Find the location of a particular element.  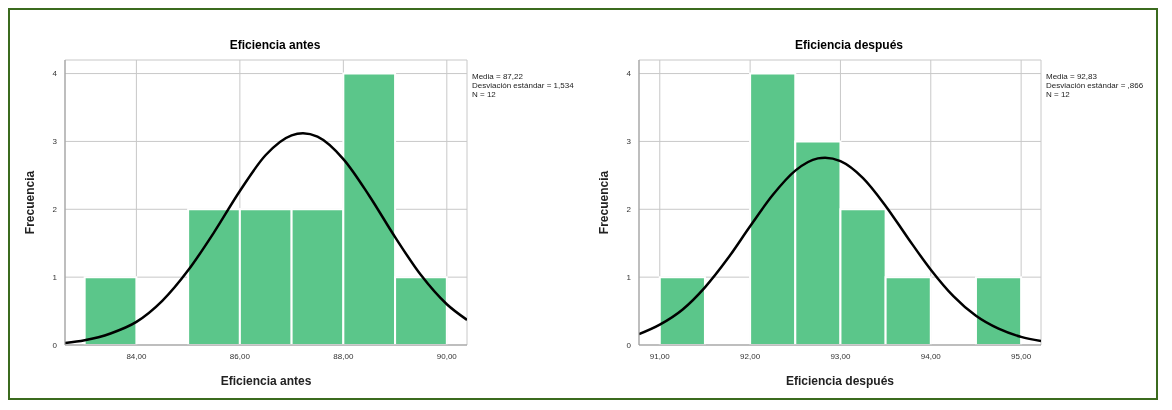

x-tick-label: 91,00 is located at coordinates (660, 356).